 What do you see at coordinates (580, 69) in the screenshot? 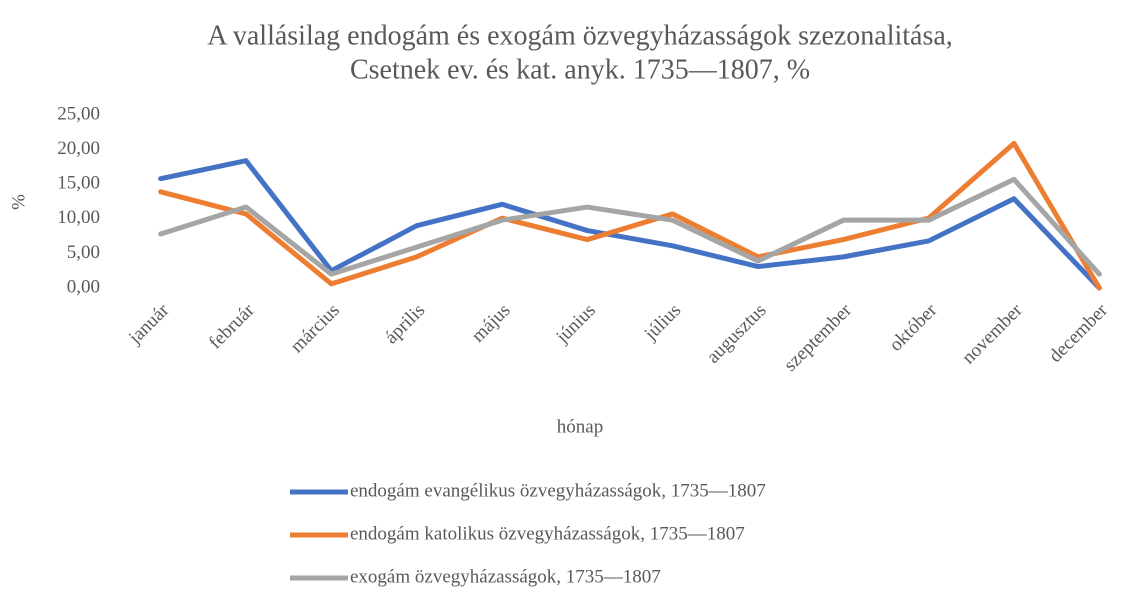
I see `chart-title: Csetnek ev. és kat. anyk. 1735—1807, %` at bounding box center [580, 69].